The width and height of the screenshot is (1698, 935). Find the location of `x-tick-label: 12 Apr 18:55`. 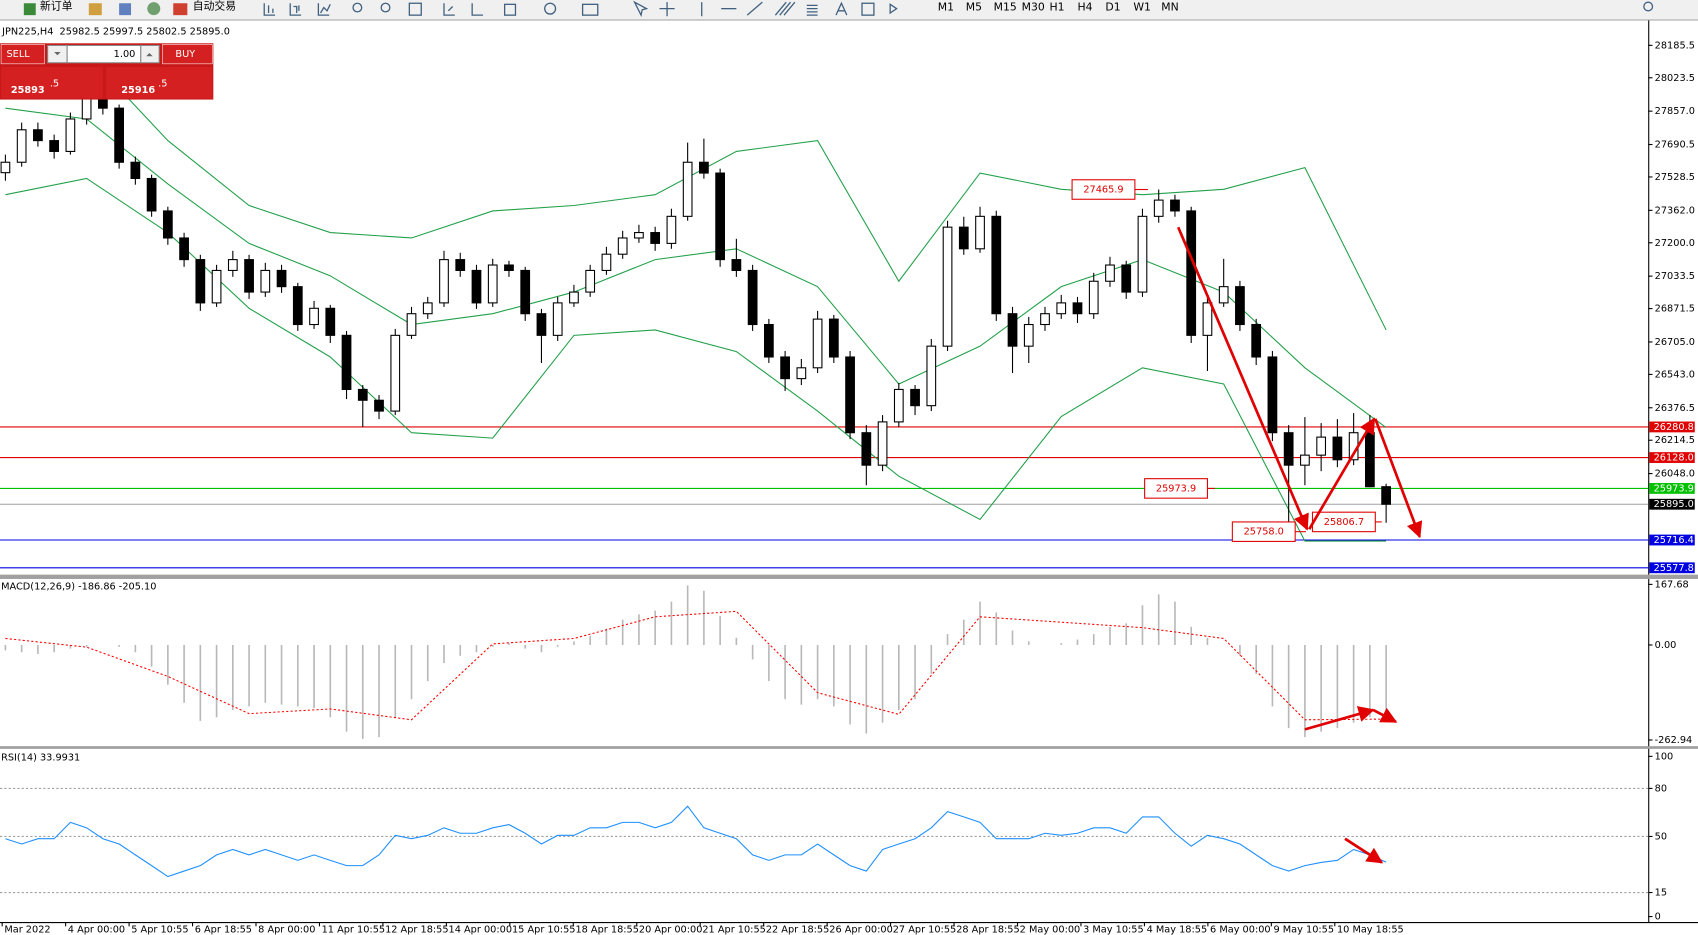

x-tick-label: 12 Apr 18:55 is located at coordinates (416, 930).